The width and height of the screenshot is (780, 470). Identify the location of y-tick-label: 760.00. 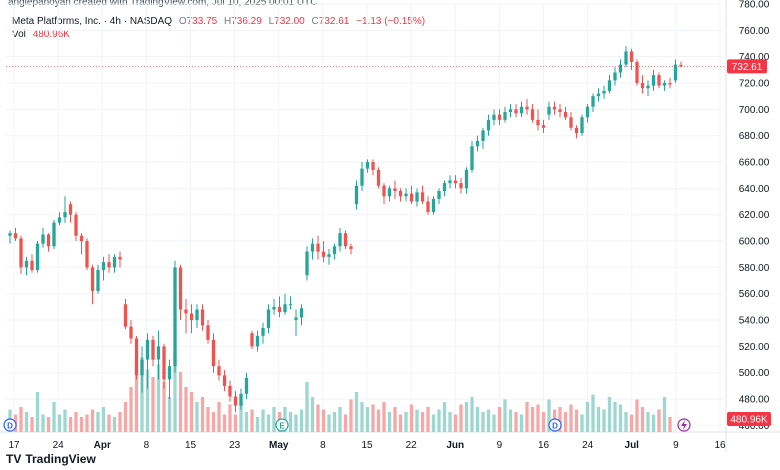
(754, 31).